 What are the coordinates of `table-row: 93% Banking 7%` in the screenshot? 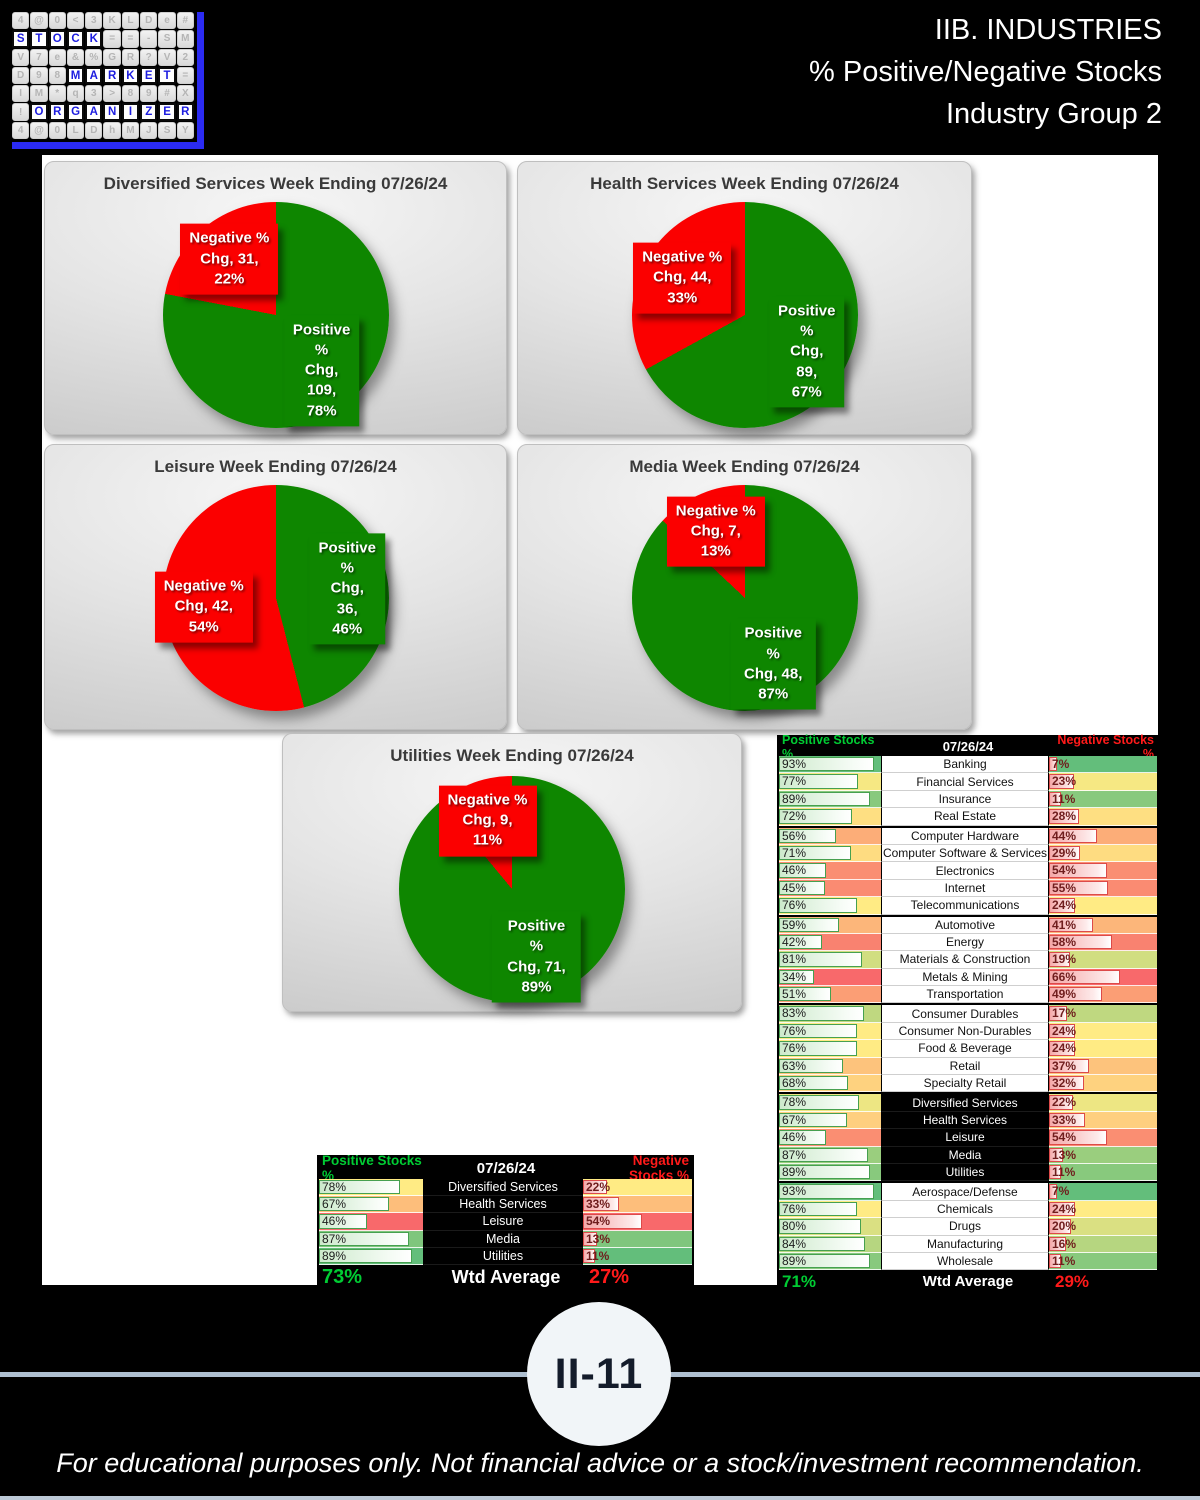 It's located at (968, 765).